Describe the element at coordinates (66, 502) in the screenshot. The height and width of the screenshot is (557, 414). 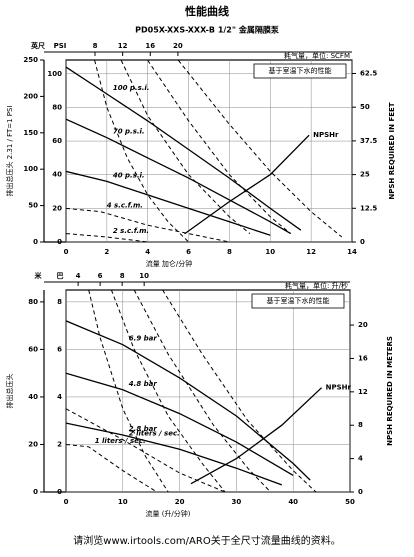
I see `x-tick-label: 0` at that location.